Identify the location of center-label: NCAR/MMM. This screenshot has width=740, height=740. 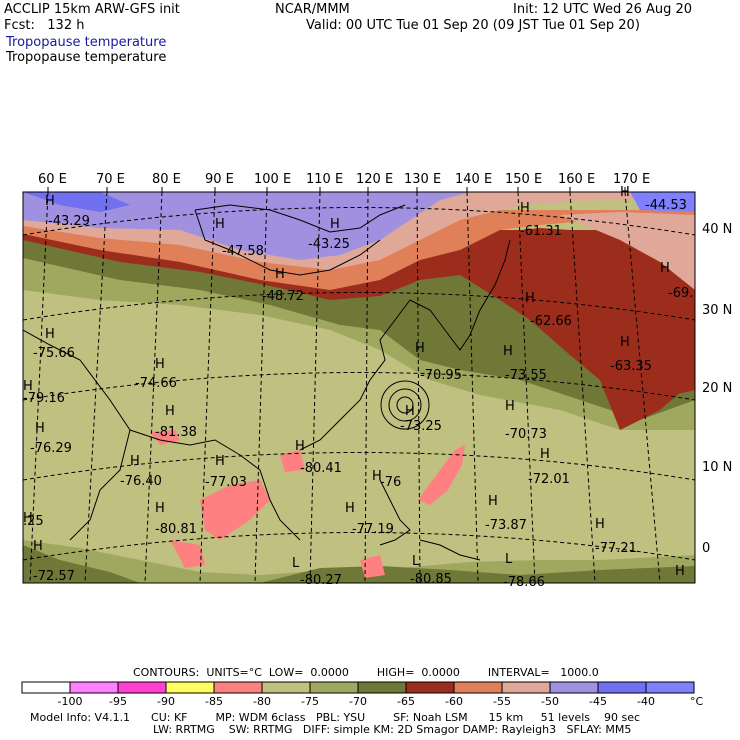
(312, 9).